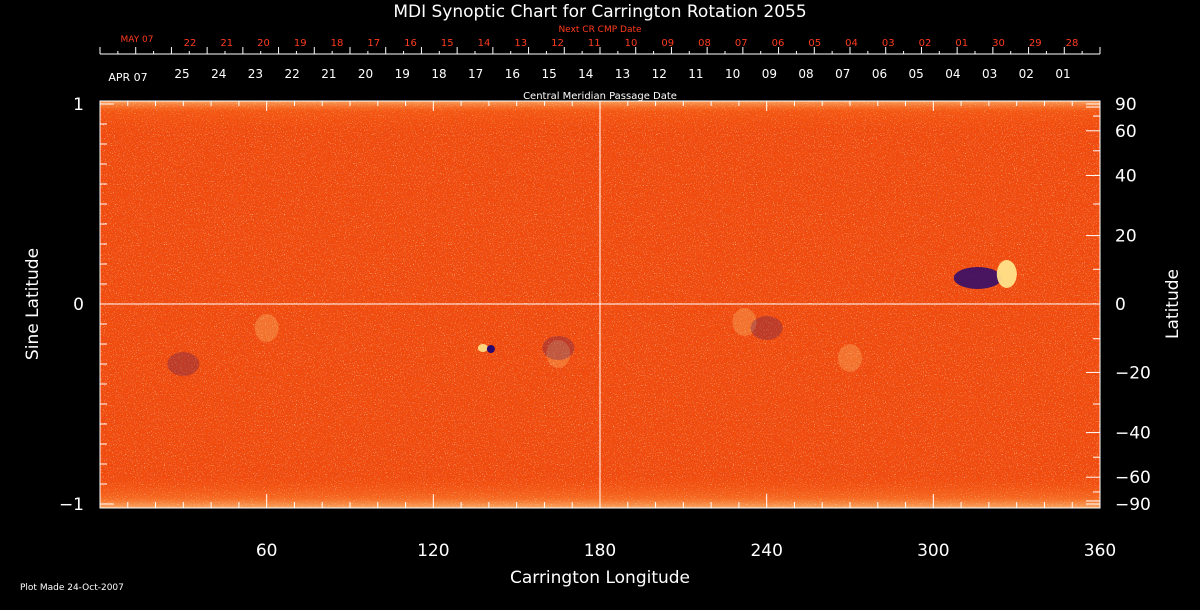 This screenshot has width=1200, height=610. Describe the element at coordinates (136, 40) in the screenshot. I see `next-axis-month: MAY 07` at that location.